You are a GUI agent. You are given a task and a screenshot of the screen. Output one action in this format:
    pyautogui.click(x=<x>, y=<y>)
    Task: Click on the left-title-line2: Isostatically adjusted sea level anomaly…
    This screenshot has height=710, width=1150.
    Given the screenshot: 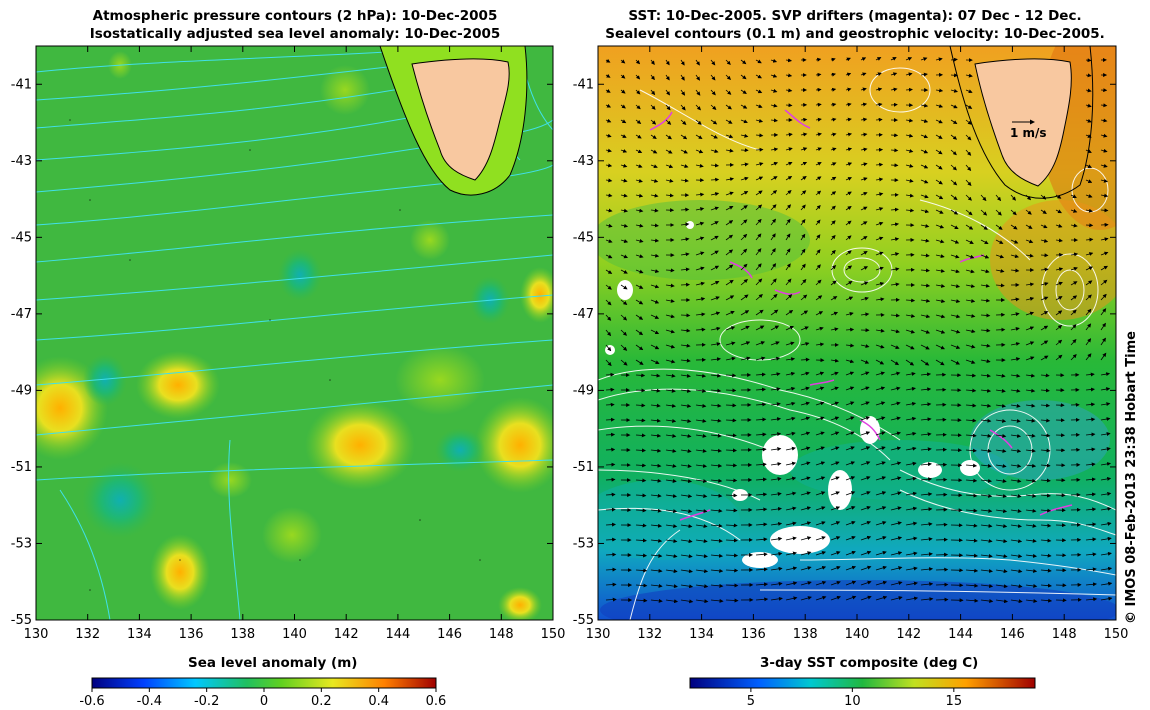 What is the action you would take?
    pyautogui.click(x=295, y=34)
    